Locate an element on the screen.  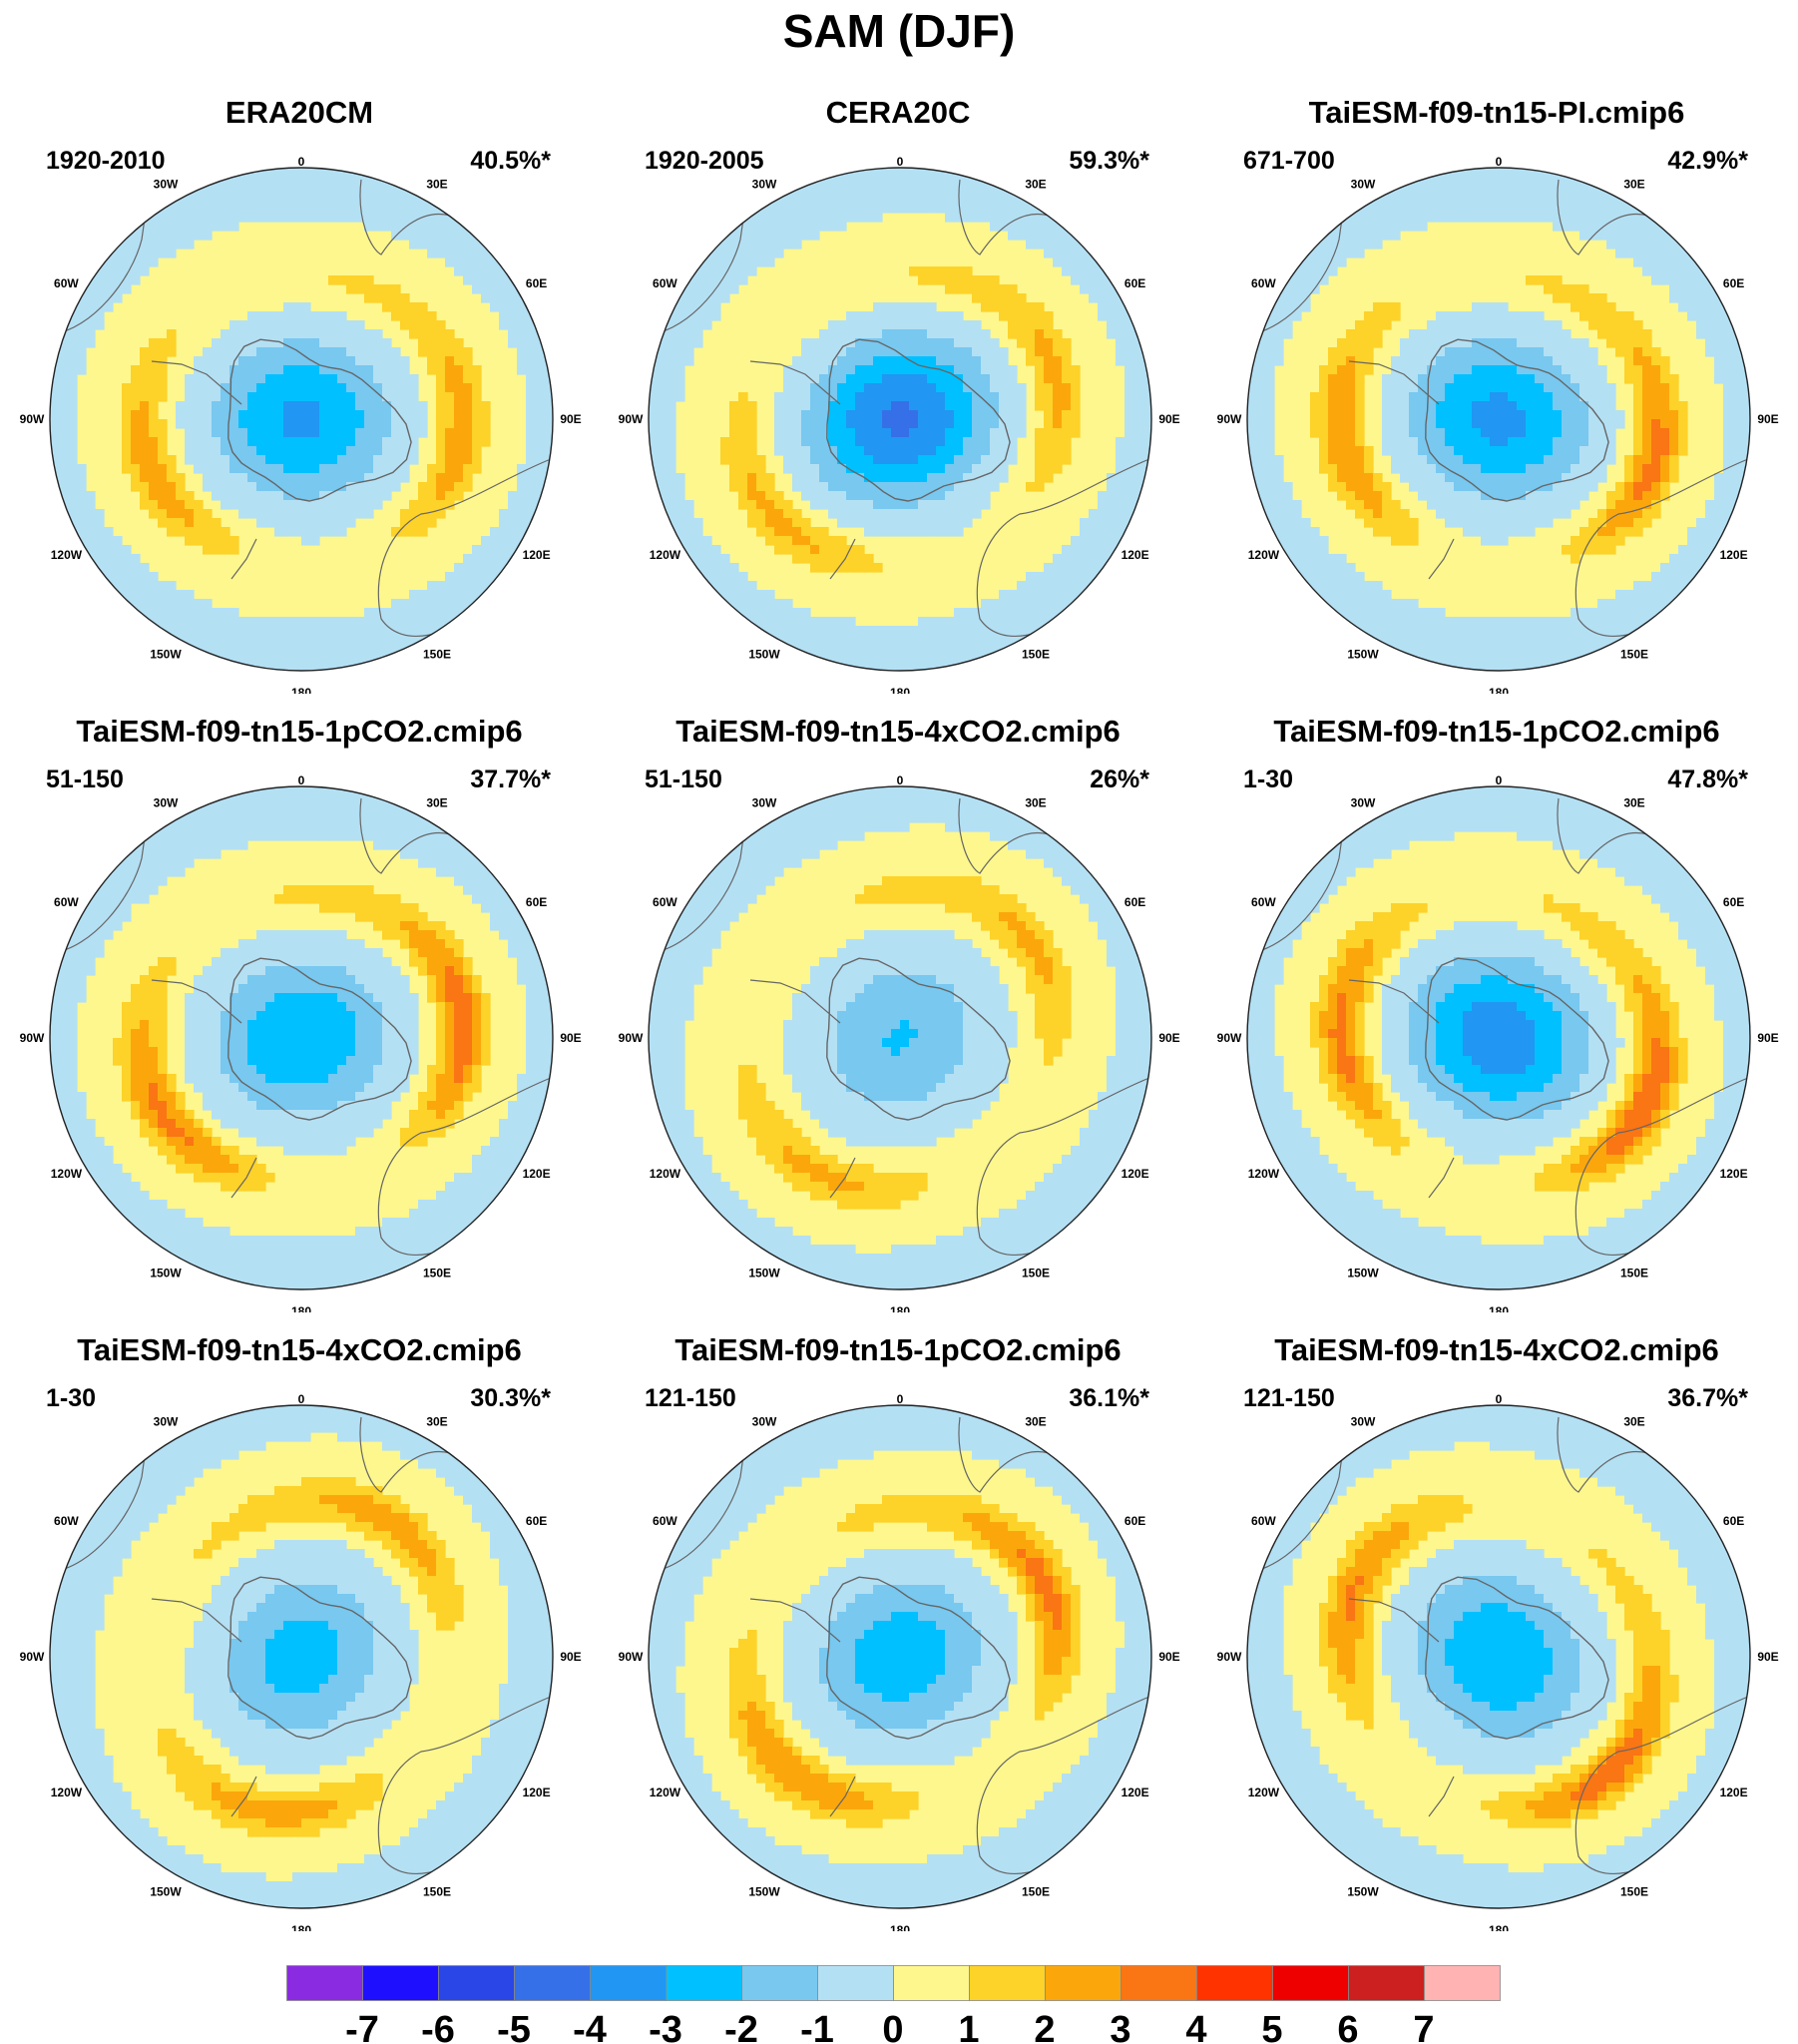
colorbar-tick-label: -1 is located at coordinates (817, 2026).